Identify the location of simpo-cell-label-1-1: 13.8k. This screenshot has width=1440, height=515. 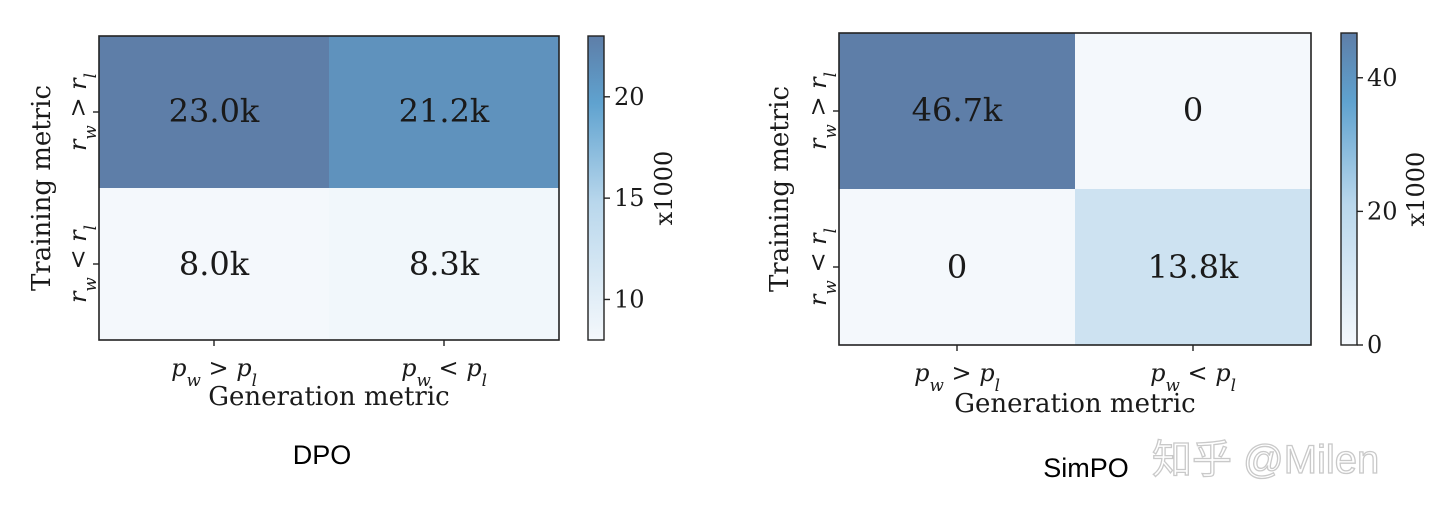
(1193, 267).